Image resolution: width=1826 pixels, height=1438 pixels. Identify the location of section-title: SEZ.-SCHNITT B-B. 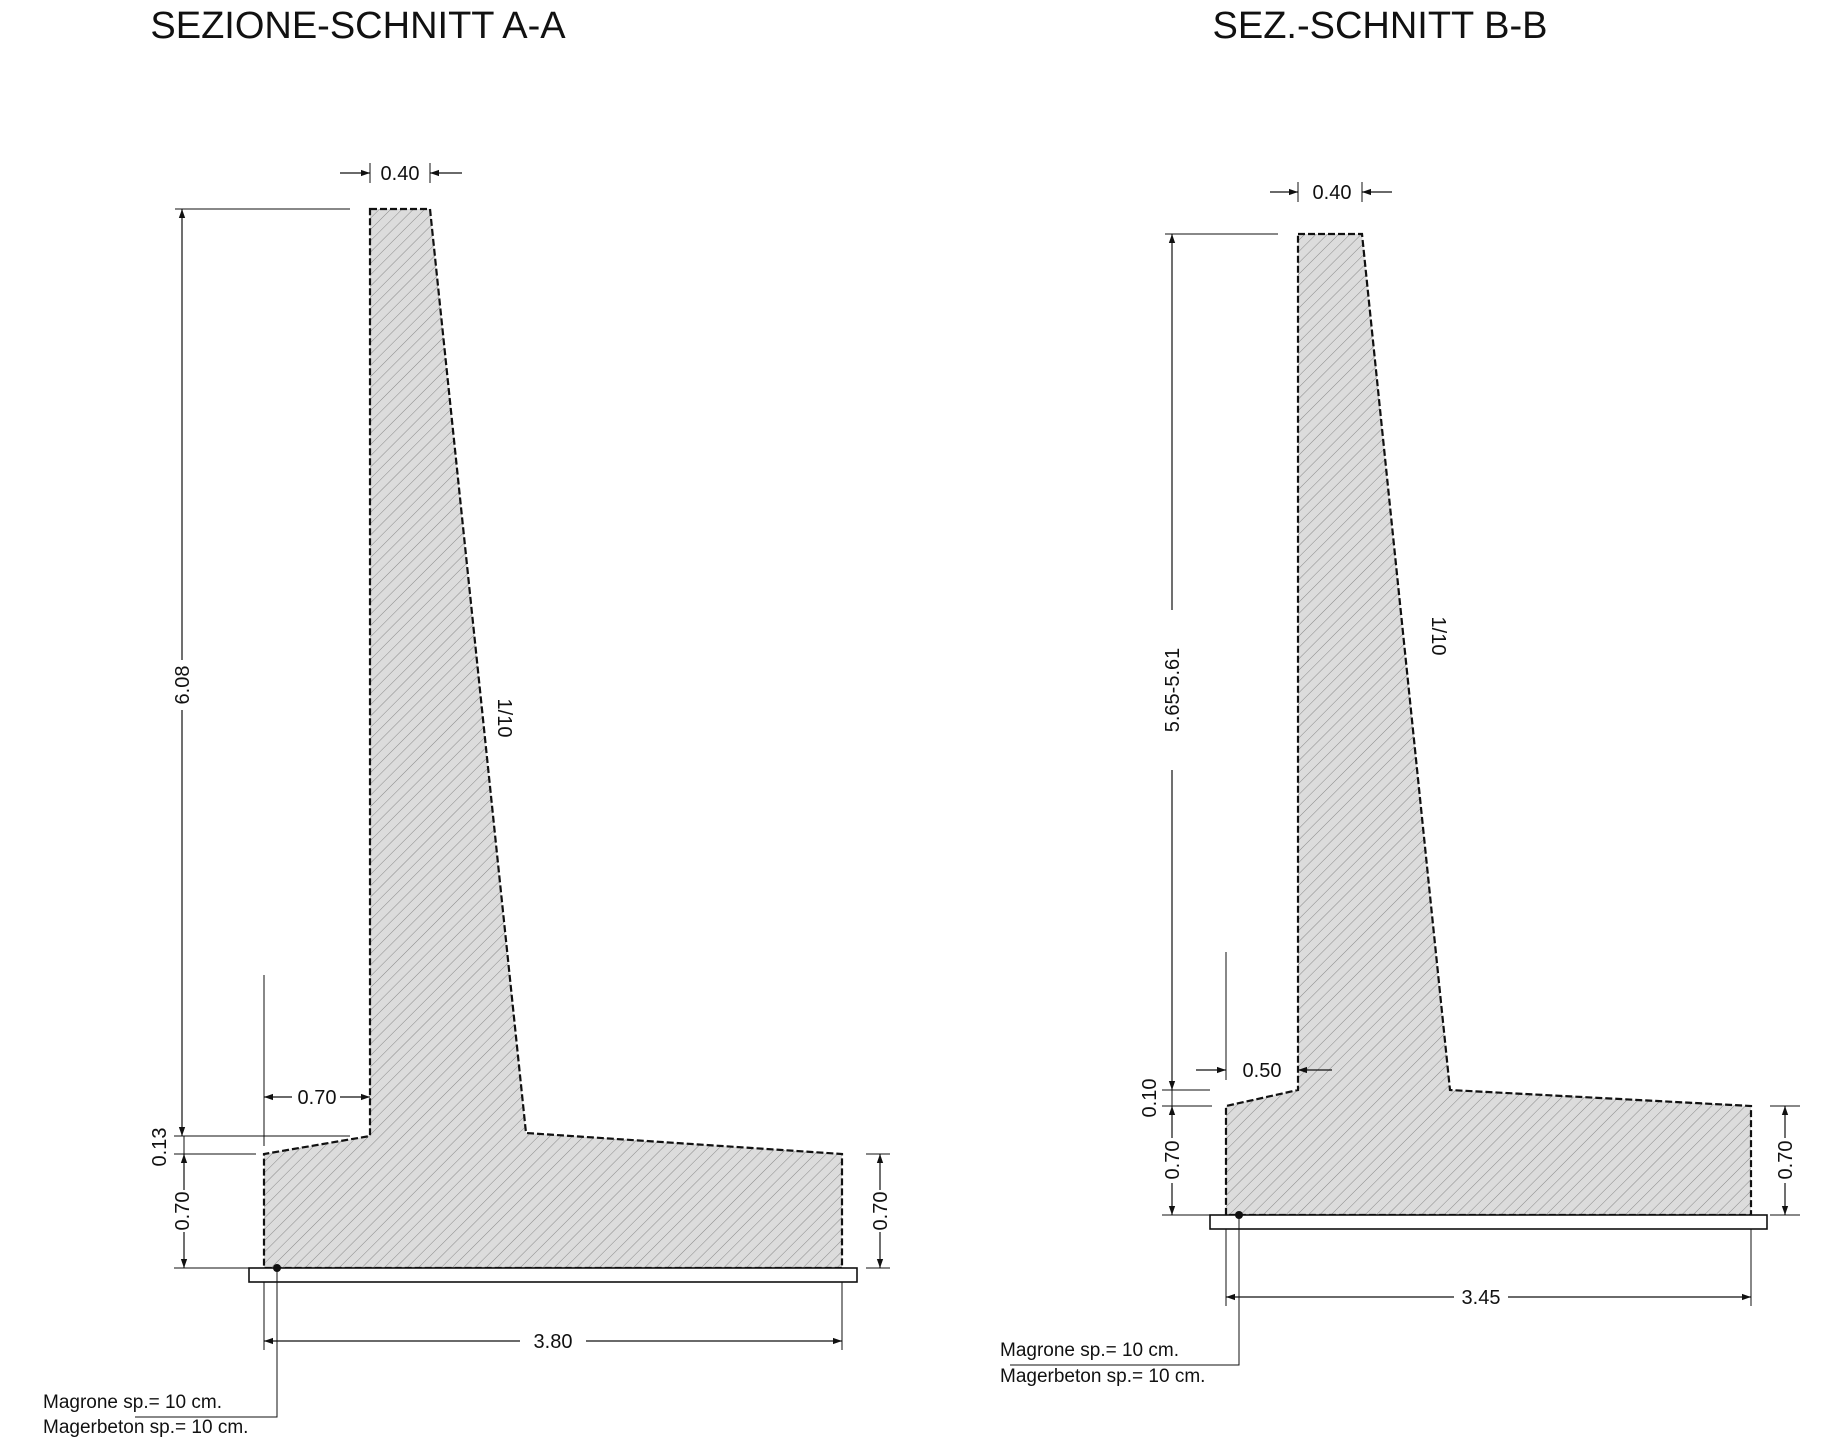
(1380, 26).